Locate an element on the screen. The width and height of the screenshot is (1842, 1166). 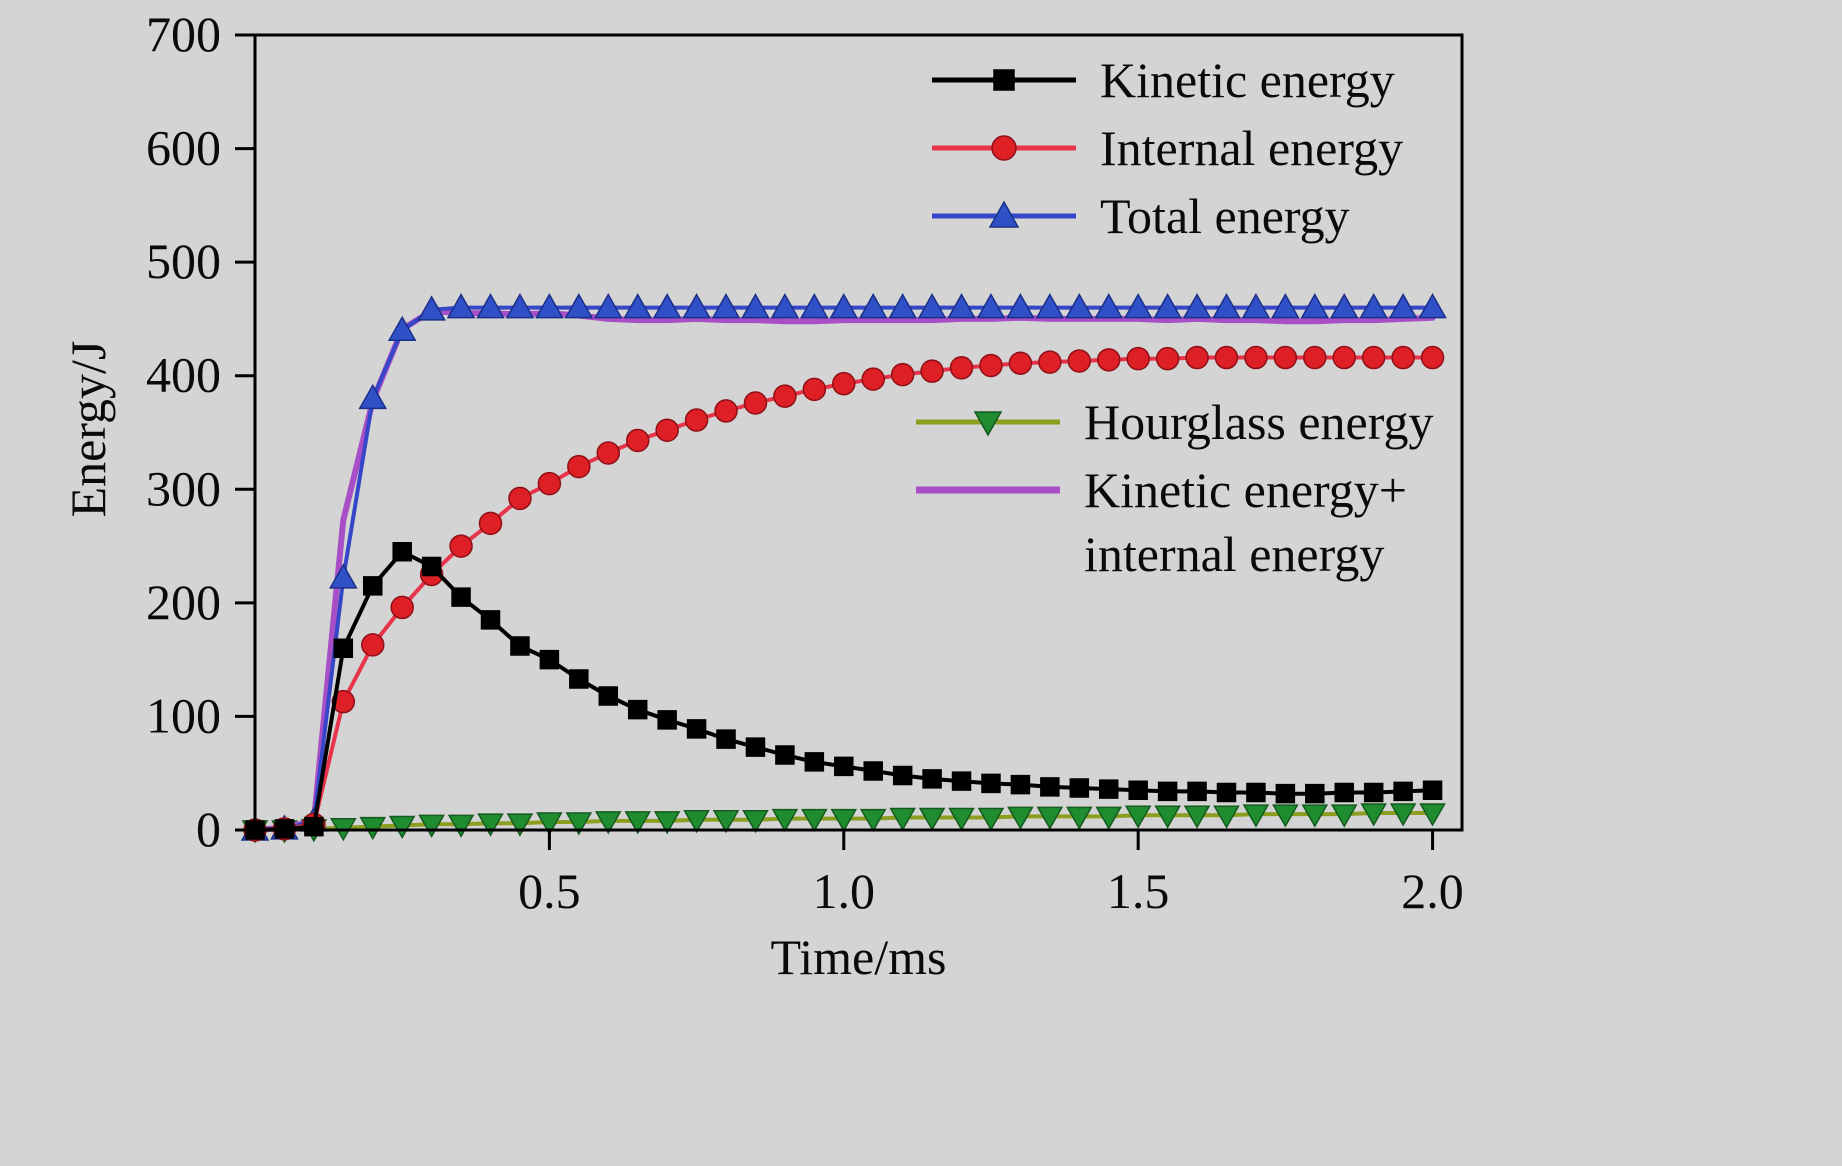
circle-marker-icon is located at coordinates (1004, 148).